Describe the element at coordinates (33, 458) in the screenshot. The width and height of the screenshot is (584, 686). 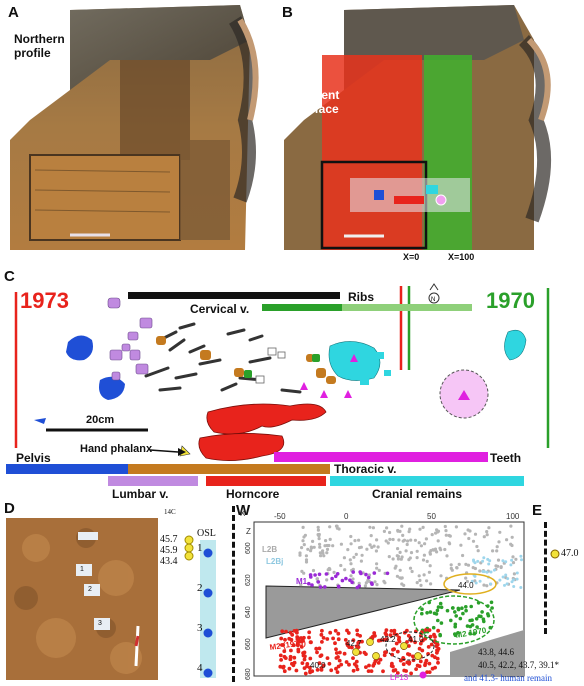
I see `pelvis-label: Pelvis` at that location.